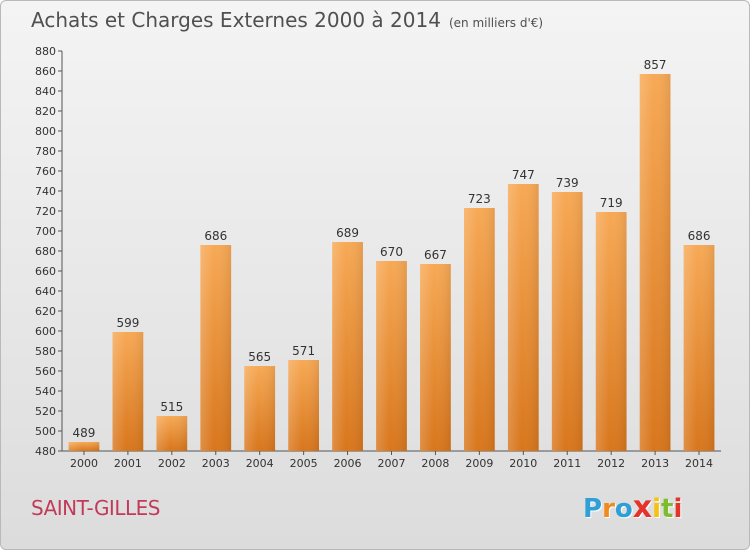 This screenshot has height=550, width=750. Describe the element at coordinates (303, 351) in the screenshot. I see `bar-value-label: 571` at that location.